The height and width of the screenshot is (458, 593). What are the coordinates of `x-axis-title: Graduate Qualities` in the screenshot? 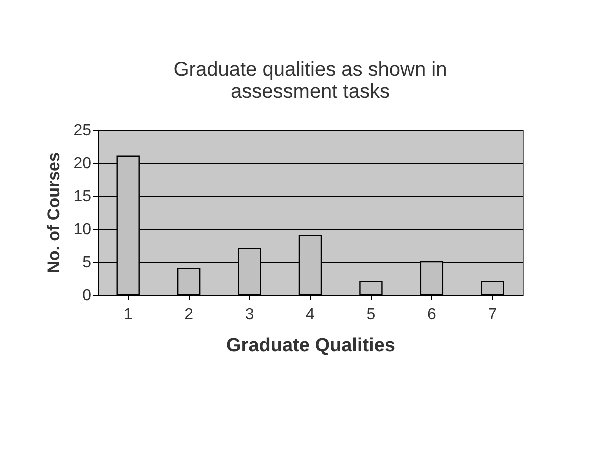 It's located at (311, 346).